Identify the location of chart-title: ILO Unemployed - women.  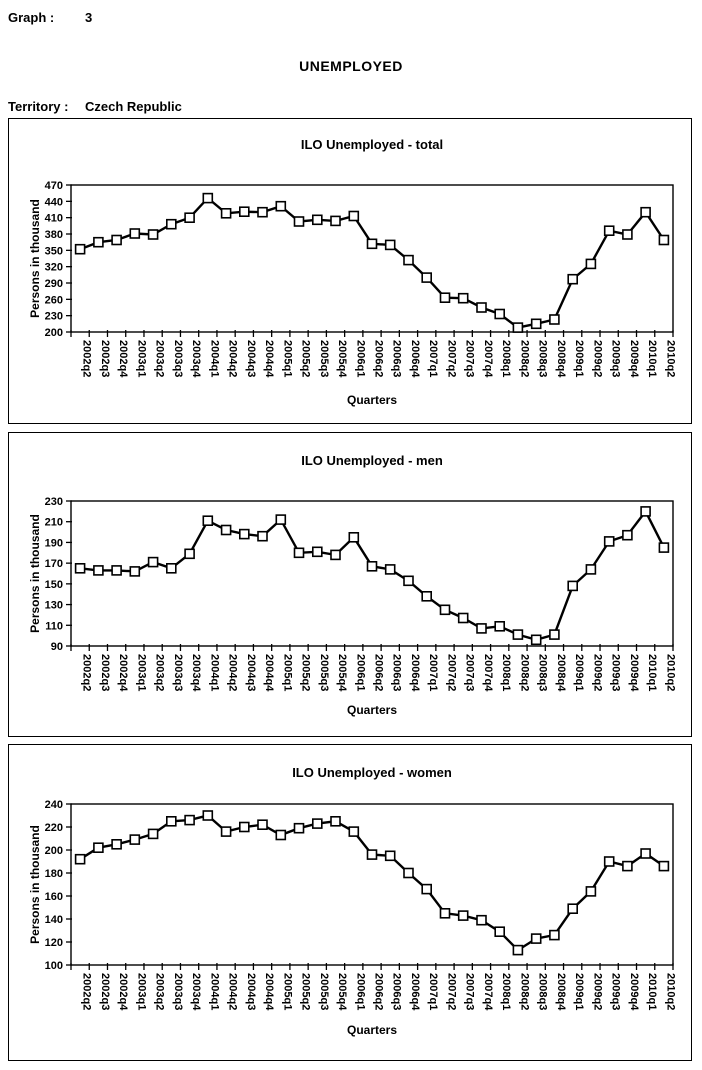
(372, 772).